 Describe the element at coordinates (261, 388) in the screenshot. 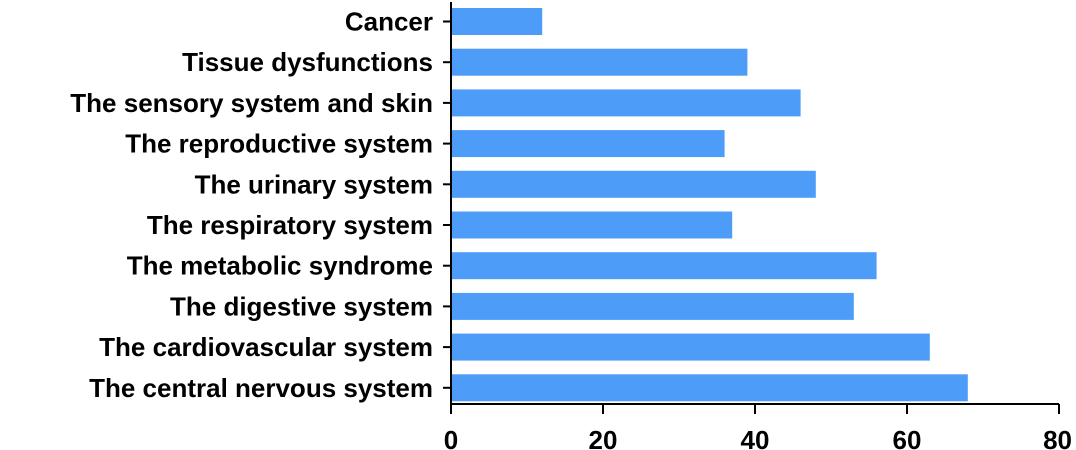

I see `category-label: The central nervous system` at that location.